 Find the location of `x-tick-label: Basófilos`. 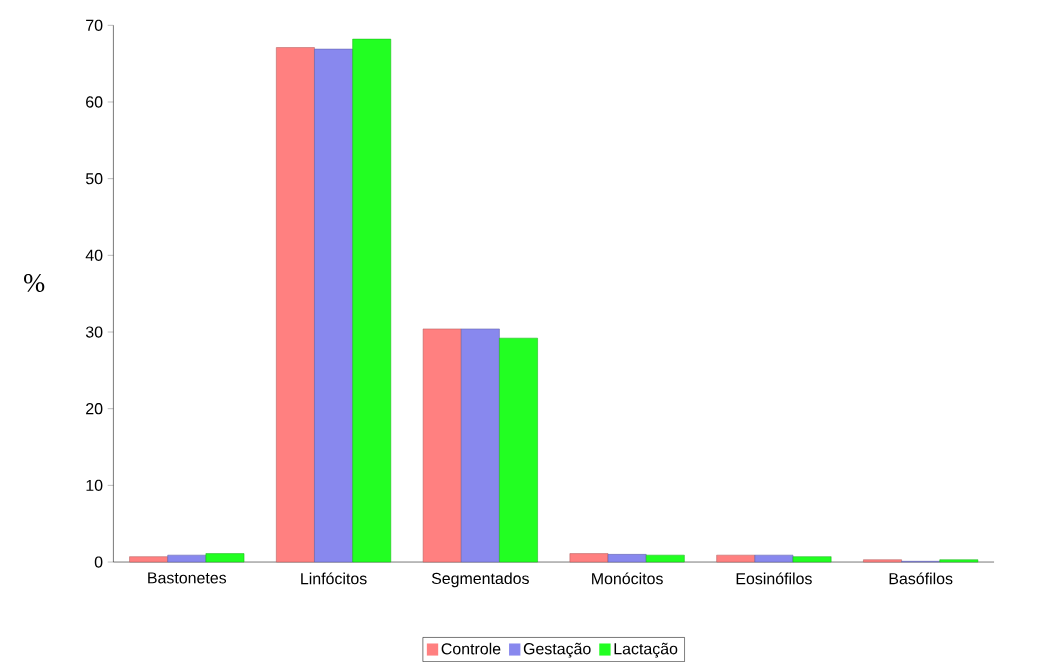

x-tick-label: Basófilos is located at coordinates (921, 578).